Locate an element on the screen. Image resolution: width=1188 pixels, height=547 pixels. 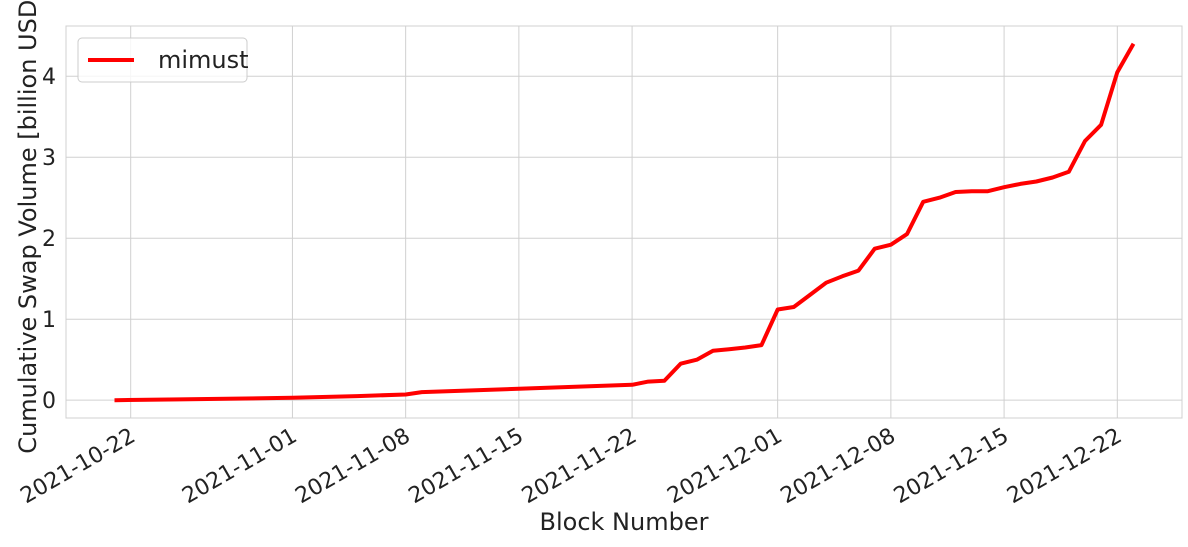
x-tick-label: 2021-11-22 is located at coordinates (579, 467).